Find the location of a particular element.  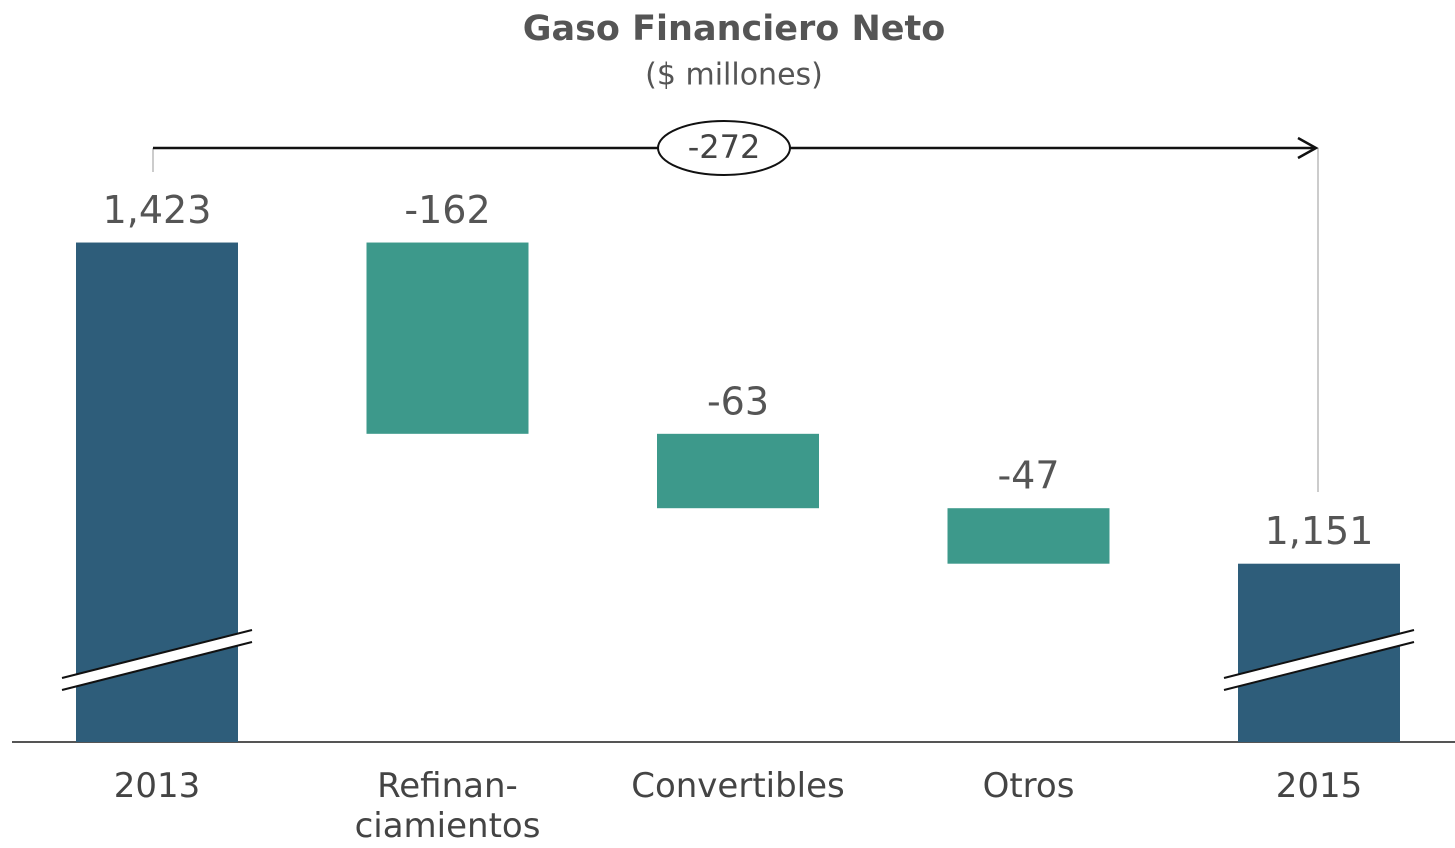

data-label: 1,423 is located at coordinates (157, 210).